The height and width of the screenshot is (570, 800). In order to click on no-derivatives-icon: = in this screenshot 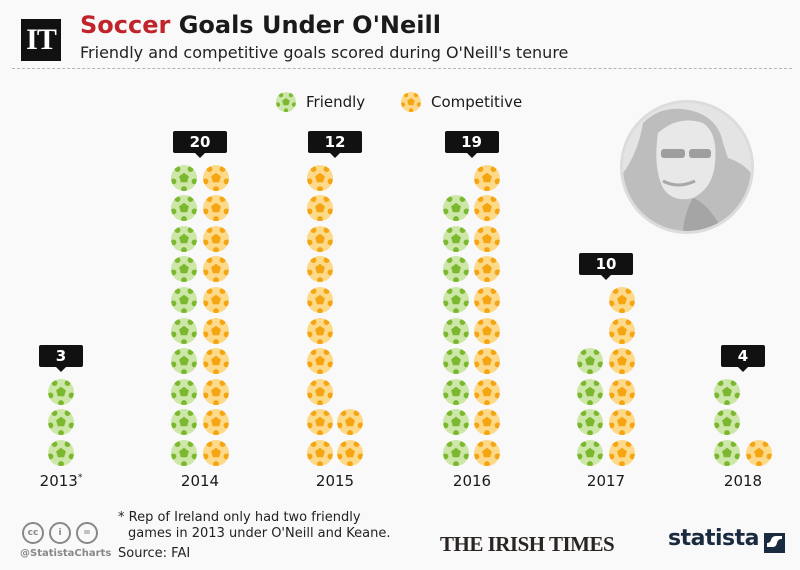, I will do `click(87, 533)`.